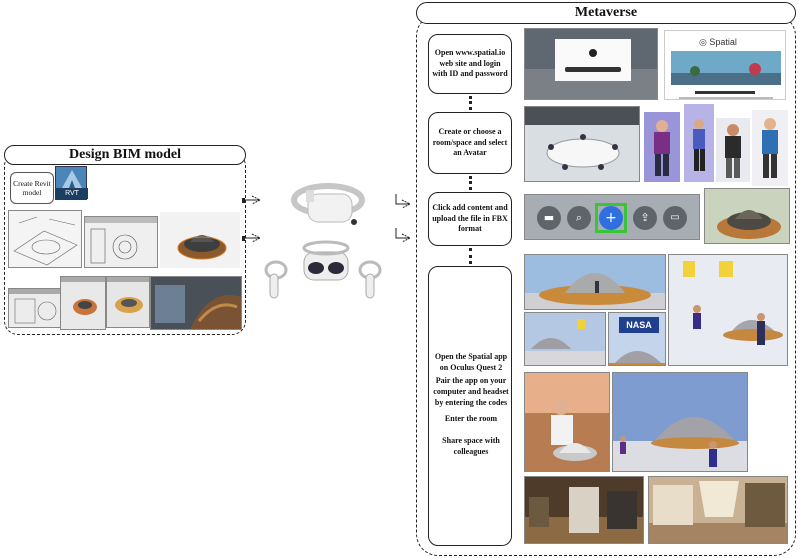  Describe the element at coordinates (32, 188) in the screenshot. I see `create-revit-label: Create Revit model` at that location.